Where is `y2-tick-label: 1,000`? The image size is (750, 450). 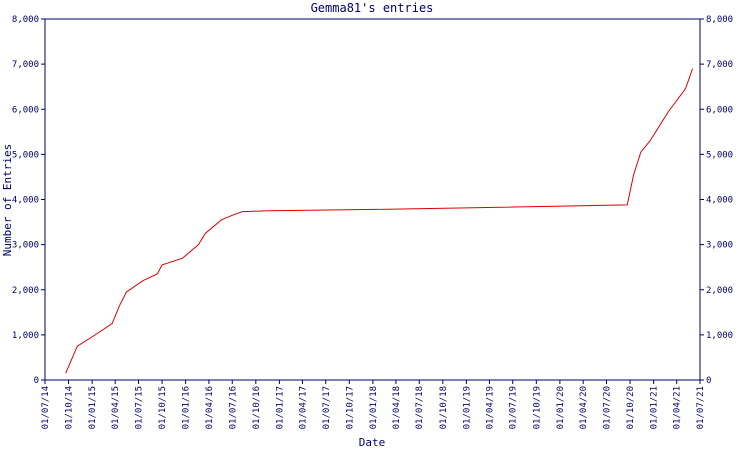 y2-tick-label: 1,000 is located at coordinates (719, 336).